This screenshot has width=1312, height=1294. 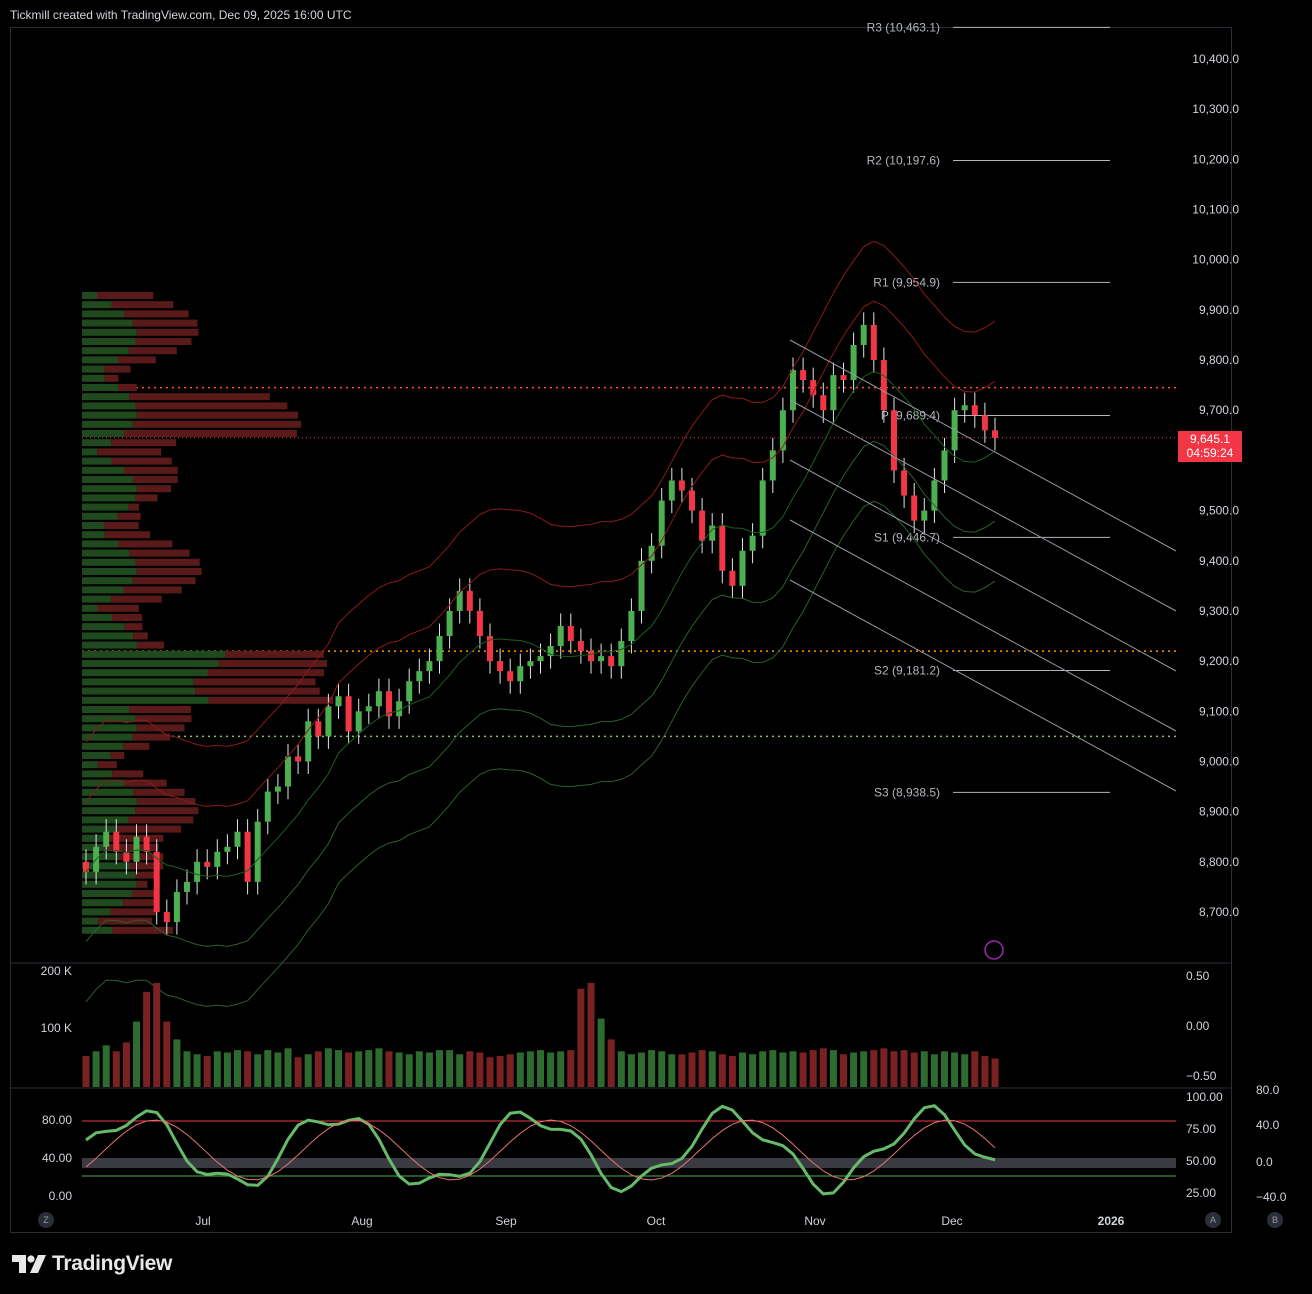 What do you see at coordinates (1215, 260) in the screenshot?
I see `price-axis-tick: 10,000.0` at bounding box center [1215, 260].